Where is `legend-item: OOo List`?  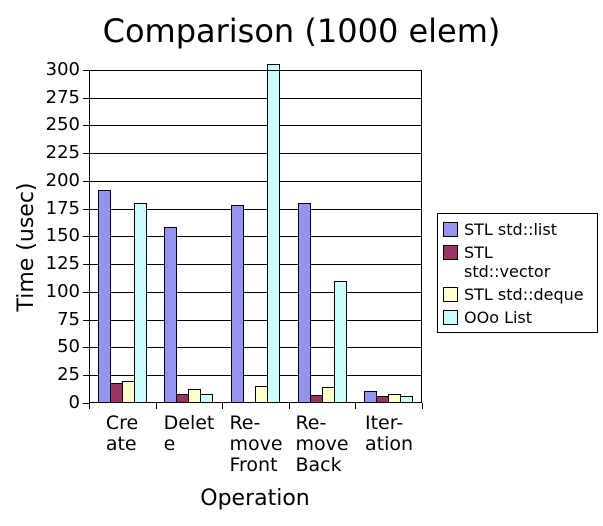 legend-item: OOo List is located at coordinates (517, 317).